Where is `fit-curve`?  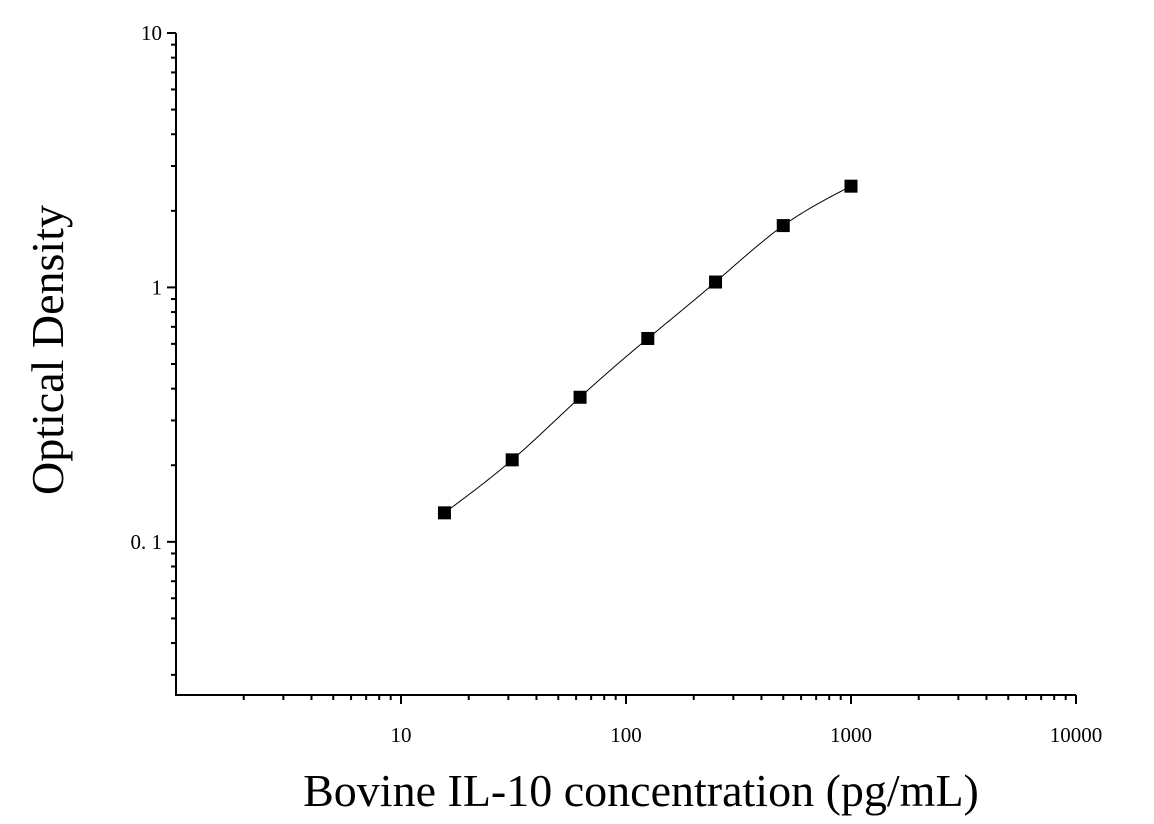 fit-curve is located at coordinates (648, 349).